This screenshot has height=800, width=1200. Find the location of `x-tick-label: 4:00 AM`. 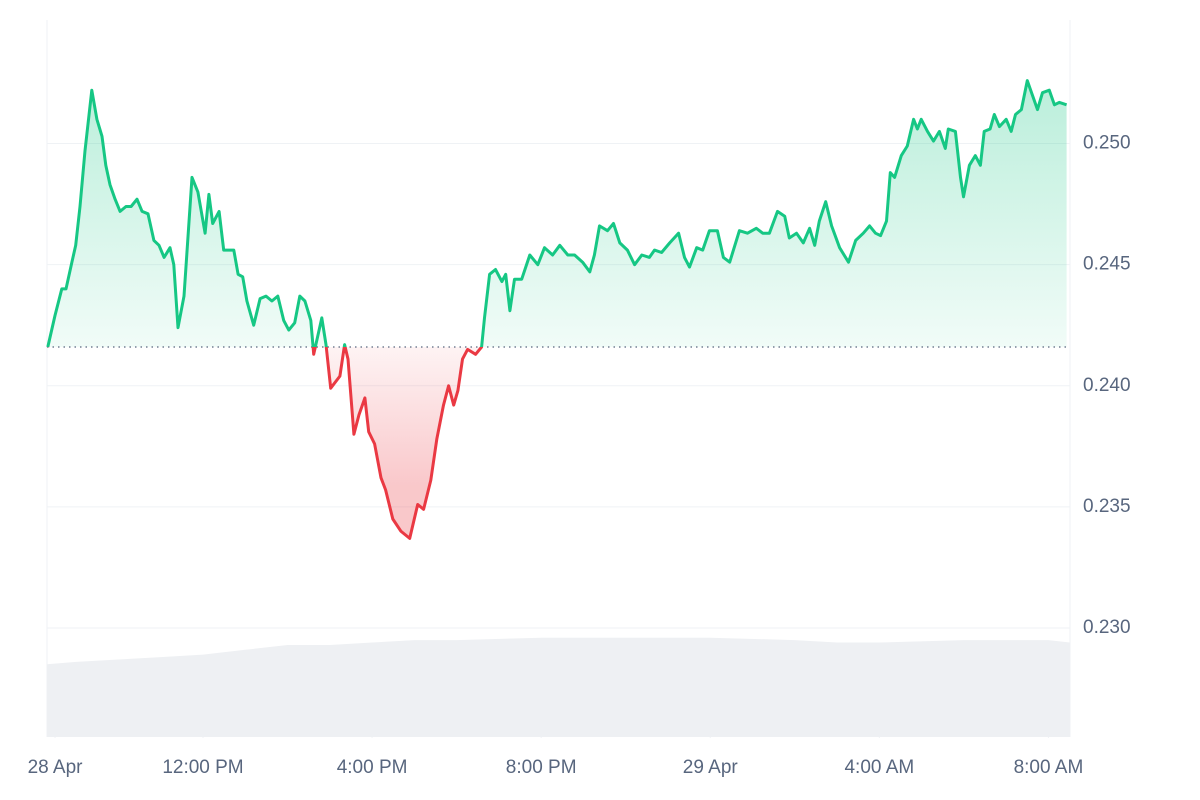

x-tick-label: 4:00 AM is located at coordinates (879, 767).